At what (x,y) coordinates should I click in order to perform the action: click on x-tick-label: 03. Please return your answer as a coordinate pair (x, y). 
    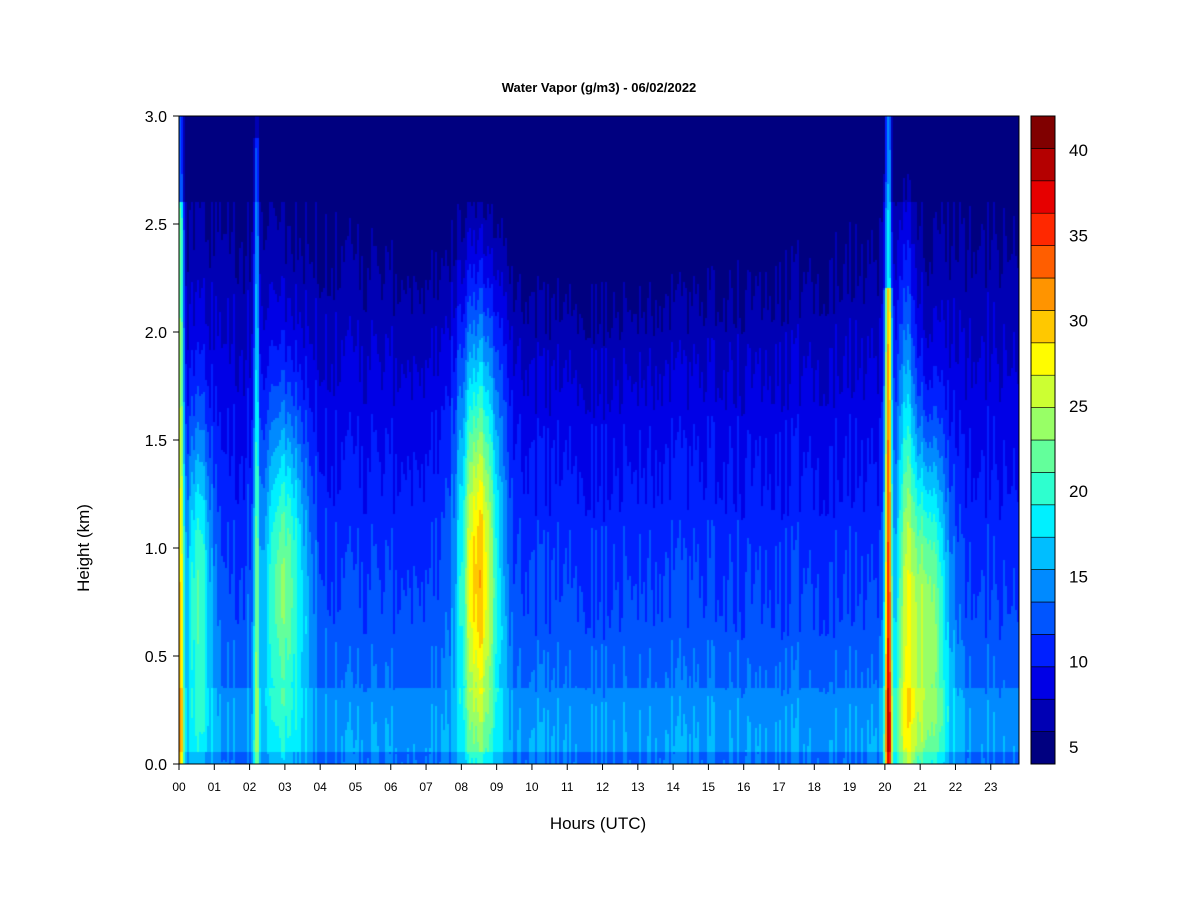
    Looking at the image, I should click on (285, 787).